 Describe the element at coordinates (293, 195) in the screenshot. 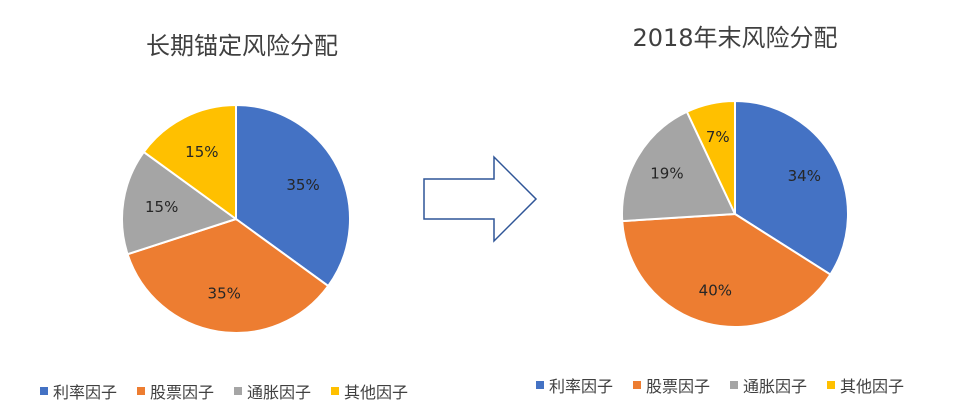

I see `slice-rate` at that location.